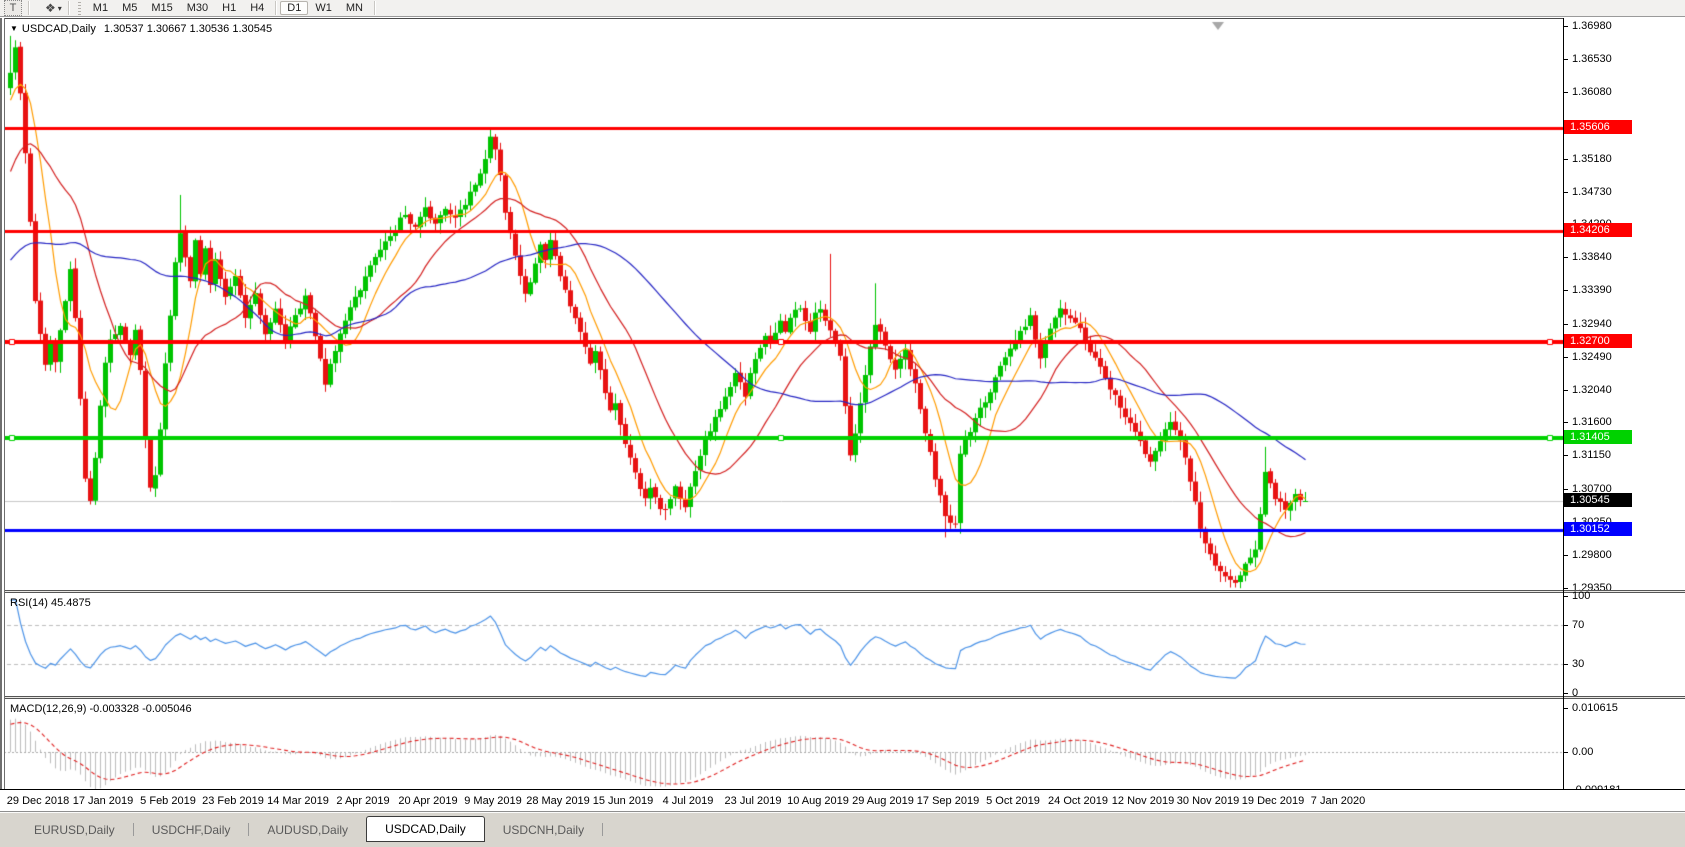 This screenshot has height=847, width=1685. I want to click on rsi-name: RSI(14), so click(29, 603).